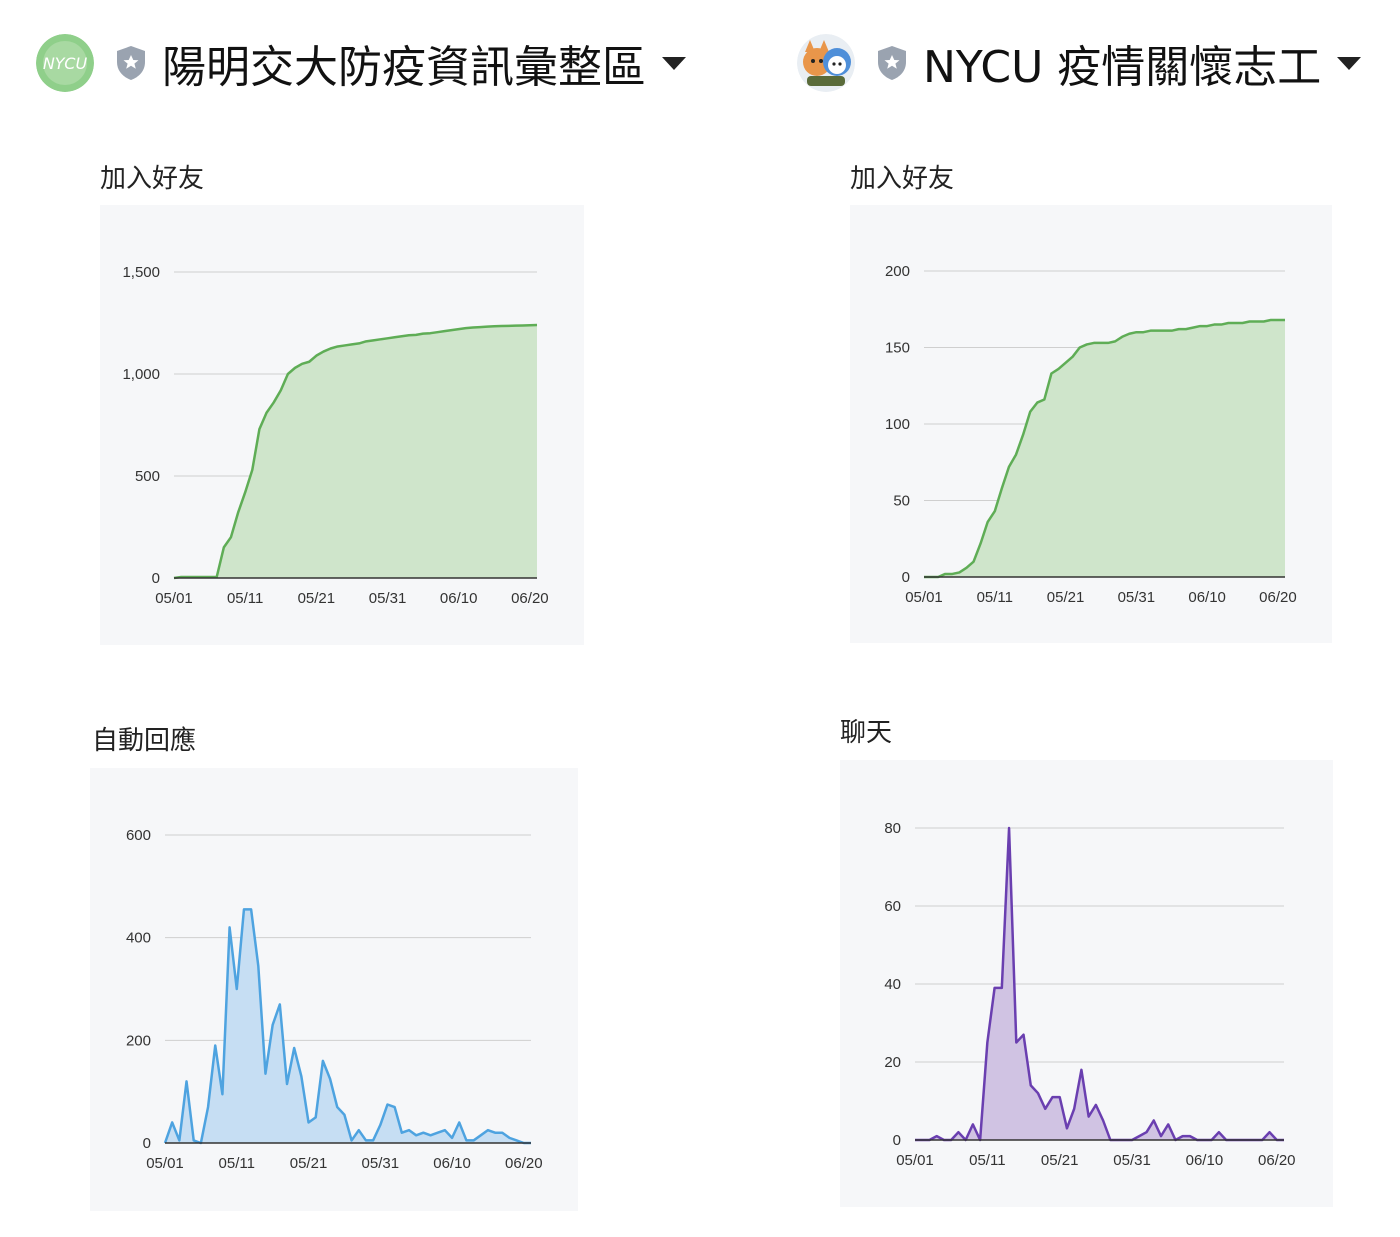  I want to click on account-header-1: NYCU 陽明交大防疫資訊彙整區, so click(361, 63).